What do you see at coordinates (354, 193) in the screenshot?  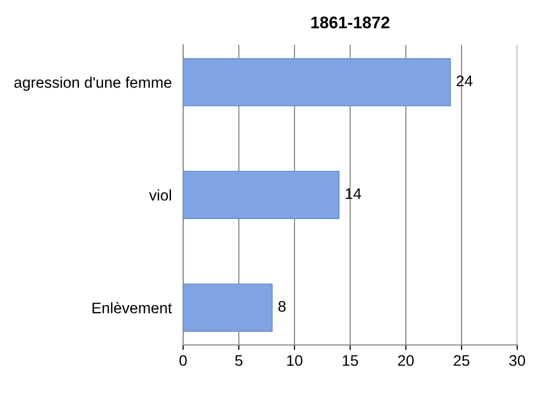 I see `data-label: 14` at bounding box center [354, 193].